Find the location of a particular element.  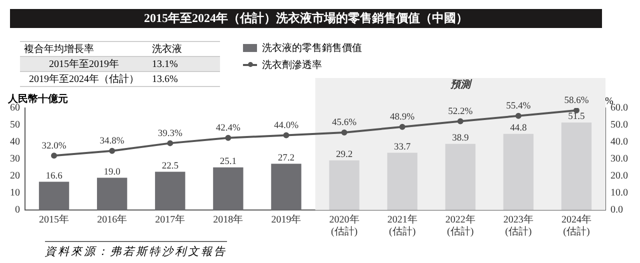

x-tick-label: 2021年 (估計) is located at coordinates (402, 226).